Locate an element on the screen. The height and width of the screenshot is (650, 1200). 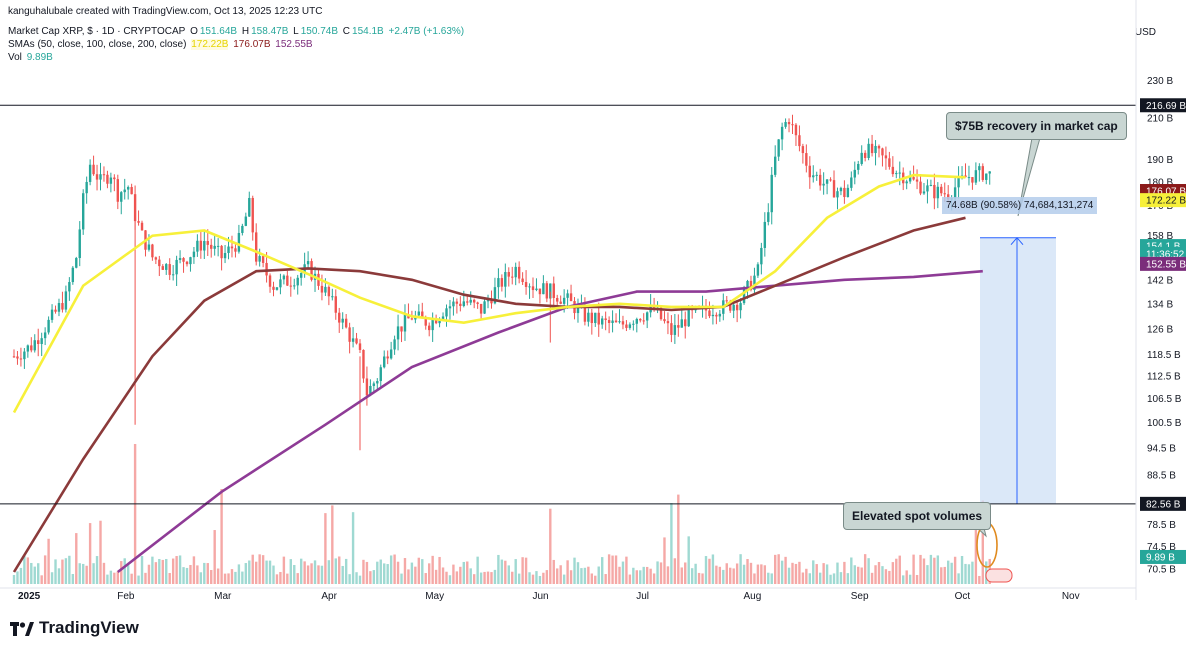
price-badge-label: 11:36:52 is located at coordinates (1165, 254).